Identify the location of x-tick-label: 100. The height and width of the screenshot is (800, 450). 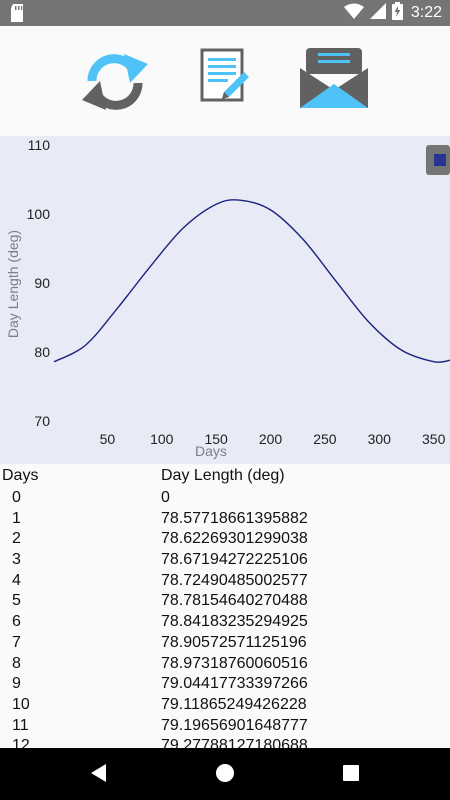
(162, 439).